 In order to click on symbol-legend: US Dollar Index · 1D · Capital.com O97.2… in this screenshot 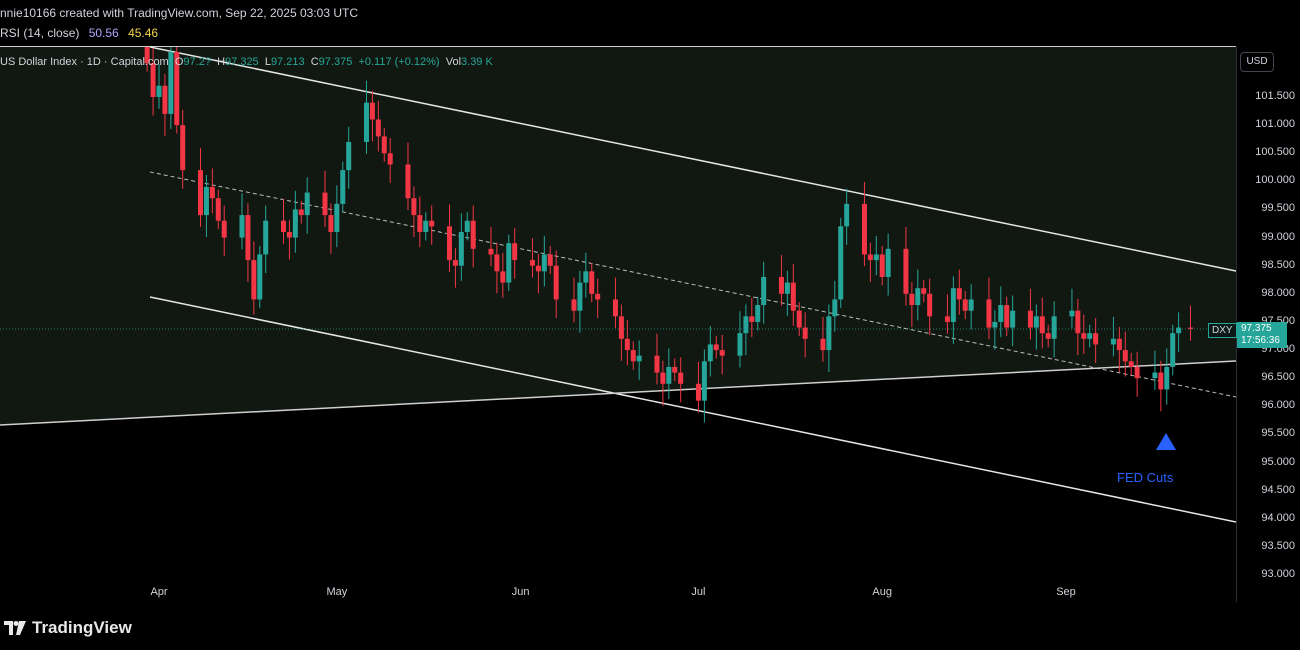, I will do `click(246, 62)`.